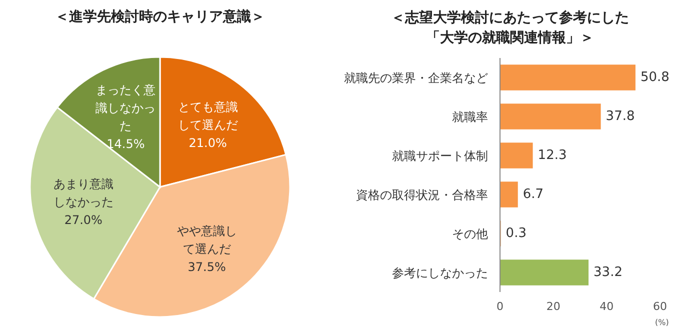 This screenshot has height=335, width=700. What do you see at coordinates (470, 234) in the screenshot?
I see `y-tick-label: その他` at bounding box center [470, 234].